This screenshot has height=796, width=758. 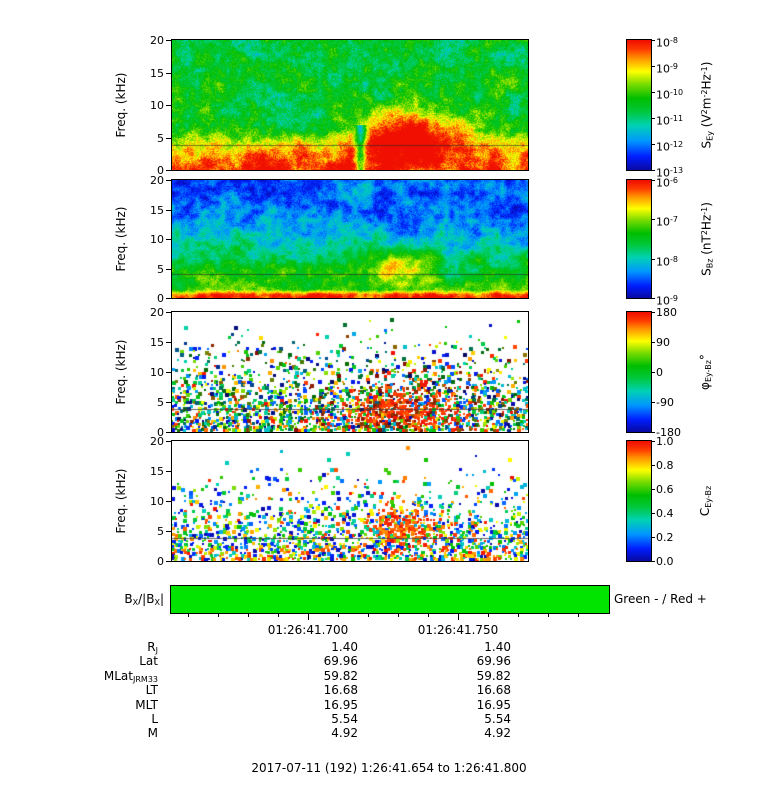 I want to click on y-axis-label-phi-ey-bz: Freq. (kHz), so click(x=121, y=372).